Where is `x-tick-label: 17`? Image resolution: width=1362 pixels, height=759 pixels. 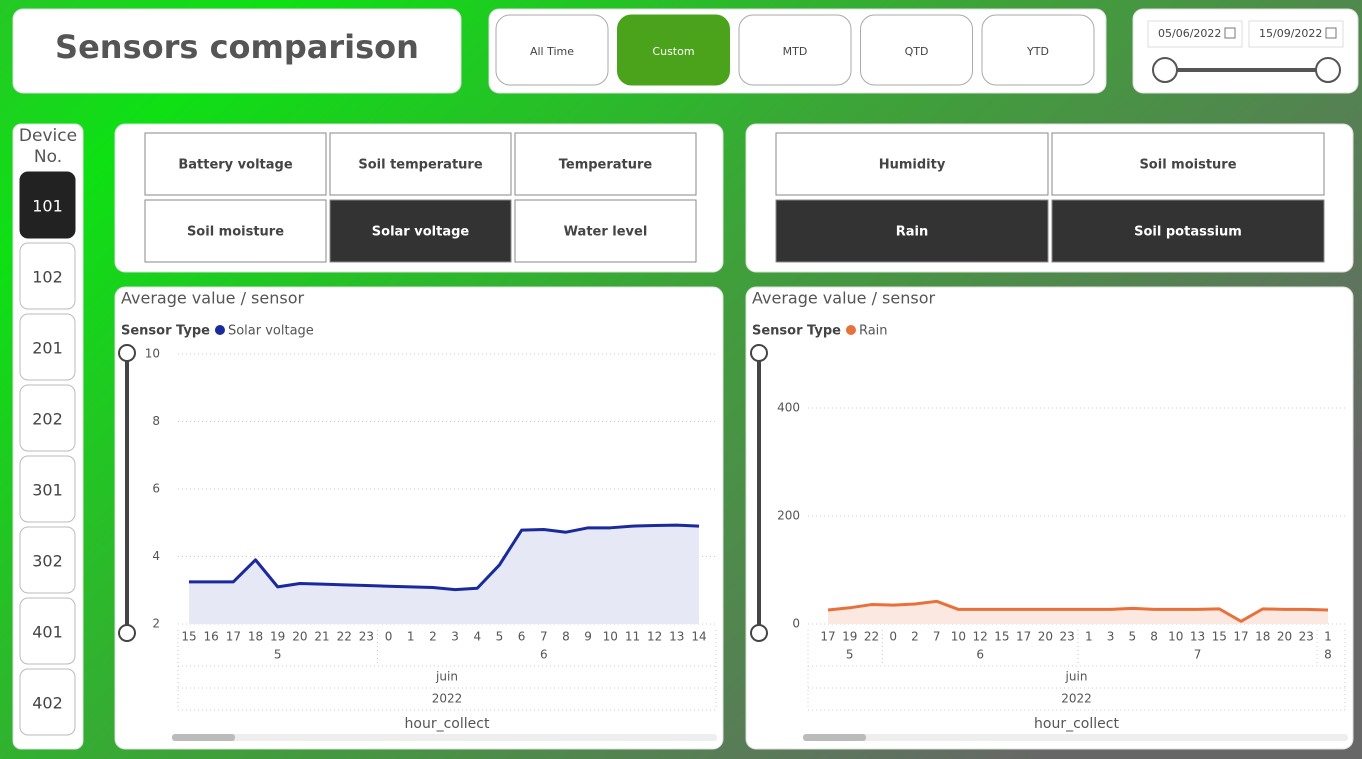 x-tick-label: 17 is located at coordinates (827, 637).